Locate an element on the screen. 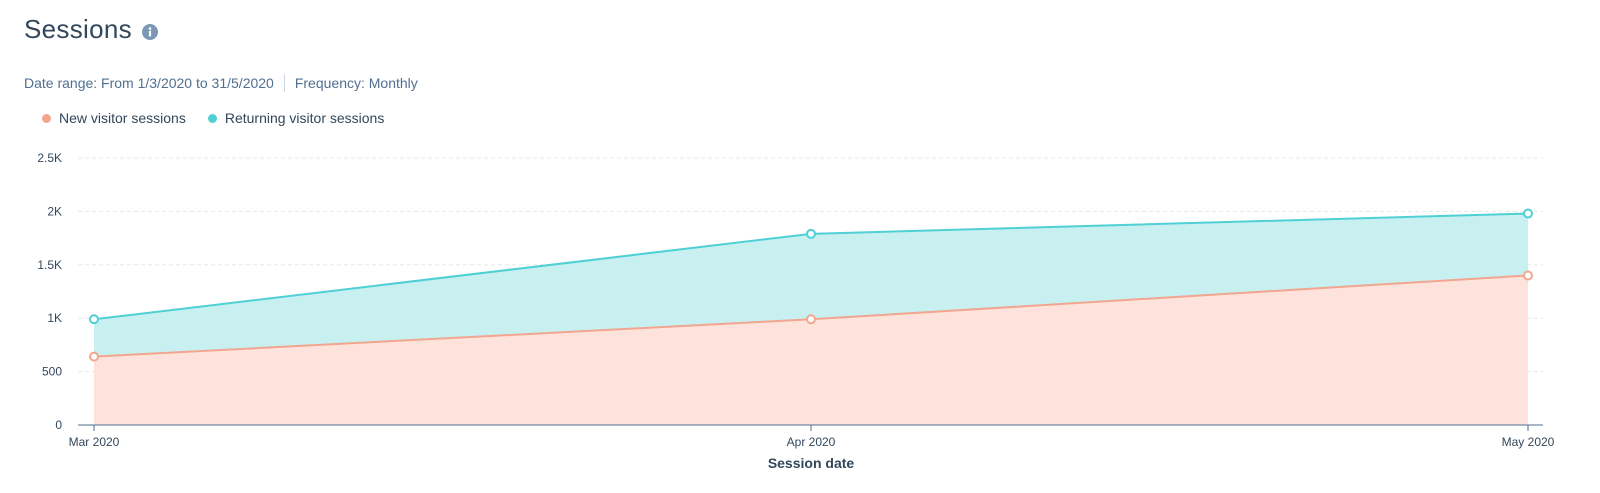 This screenshot has width=1600, height=493. x-tick-label: Mar 2020 is located at coordinates (94, 442).